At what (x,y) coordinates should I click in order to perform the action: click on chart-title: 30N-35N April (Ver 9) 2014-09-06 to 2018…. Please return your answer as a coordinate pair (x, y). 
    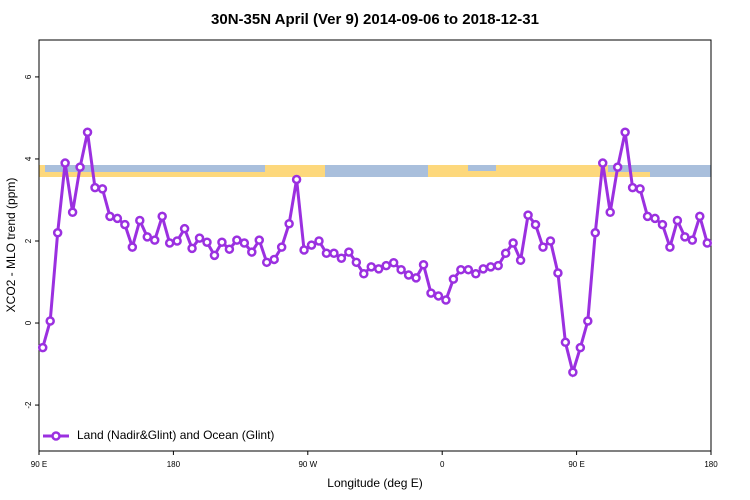
    Looking at the image, I should click on (375, 19).